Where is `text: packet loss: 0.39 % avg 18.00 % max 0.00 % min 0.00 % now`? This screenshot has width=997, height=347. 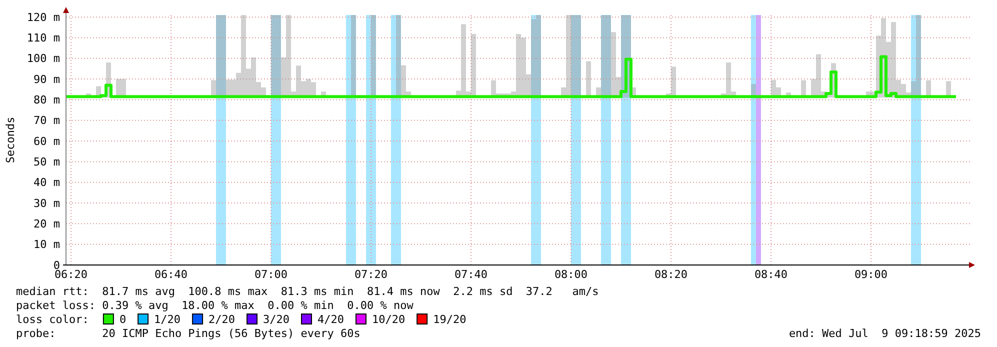 text: packet loss: 0.39 % avg 18.00 % max 0.00 % min 0.00 % now is located at coordinates (215, 305).